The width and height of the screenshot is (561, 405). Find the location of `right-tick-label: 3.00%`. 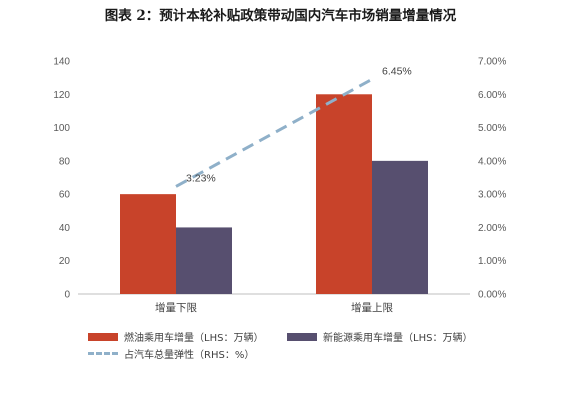

right-tick-label: 3.00% is located at coordinates (492, 195).